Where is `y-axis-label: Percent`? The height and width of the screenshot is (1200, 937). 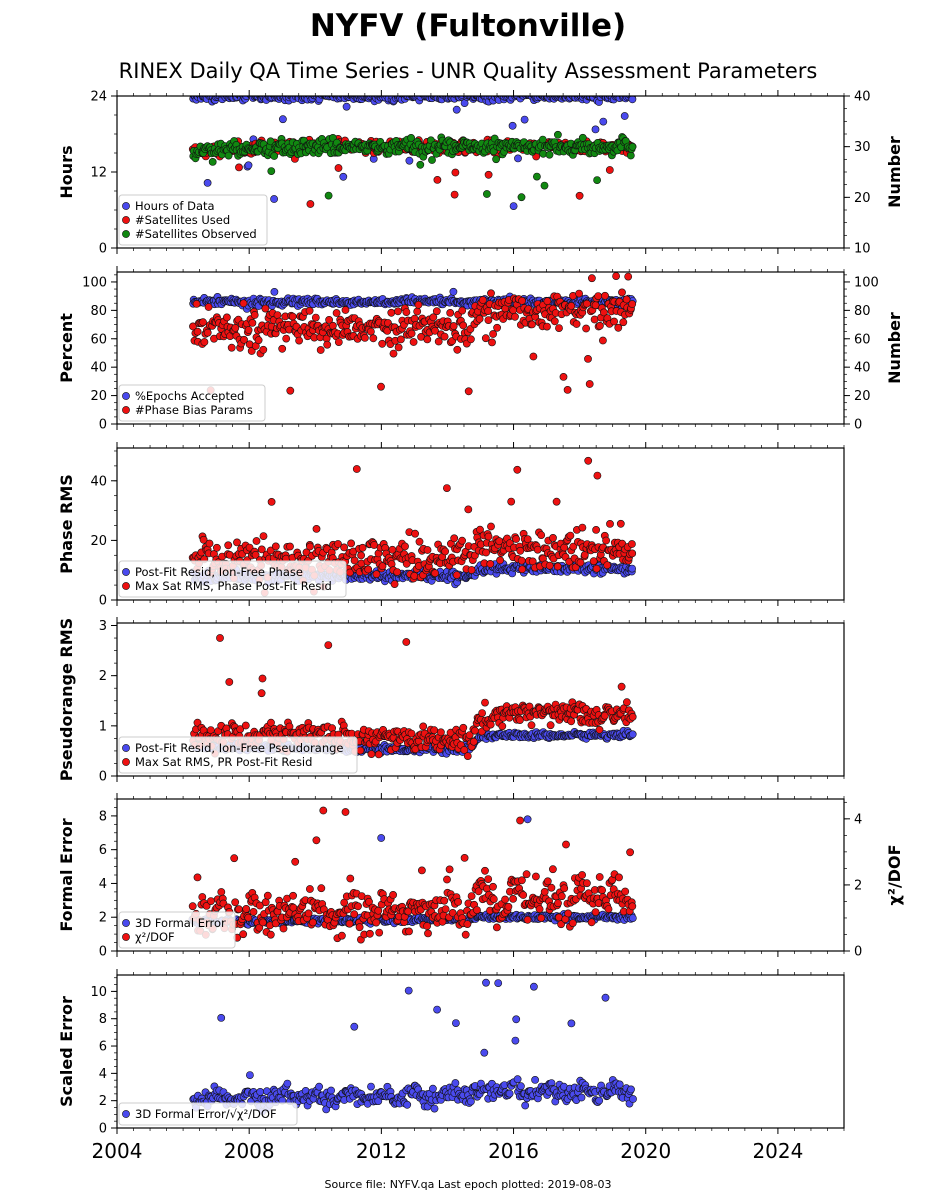 y-axis-label: Percent is located at coordinates (66, 348).